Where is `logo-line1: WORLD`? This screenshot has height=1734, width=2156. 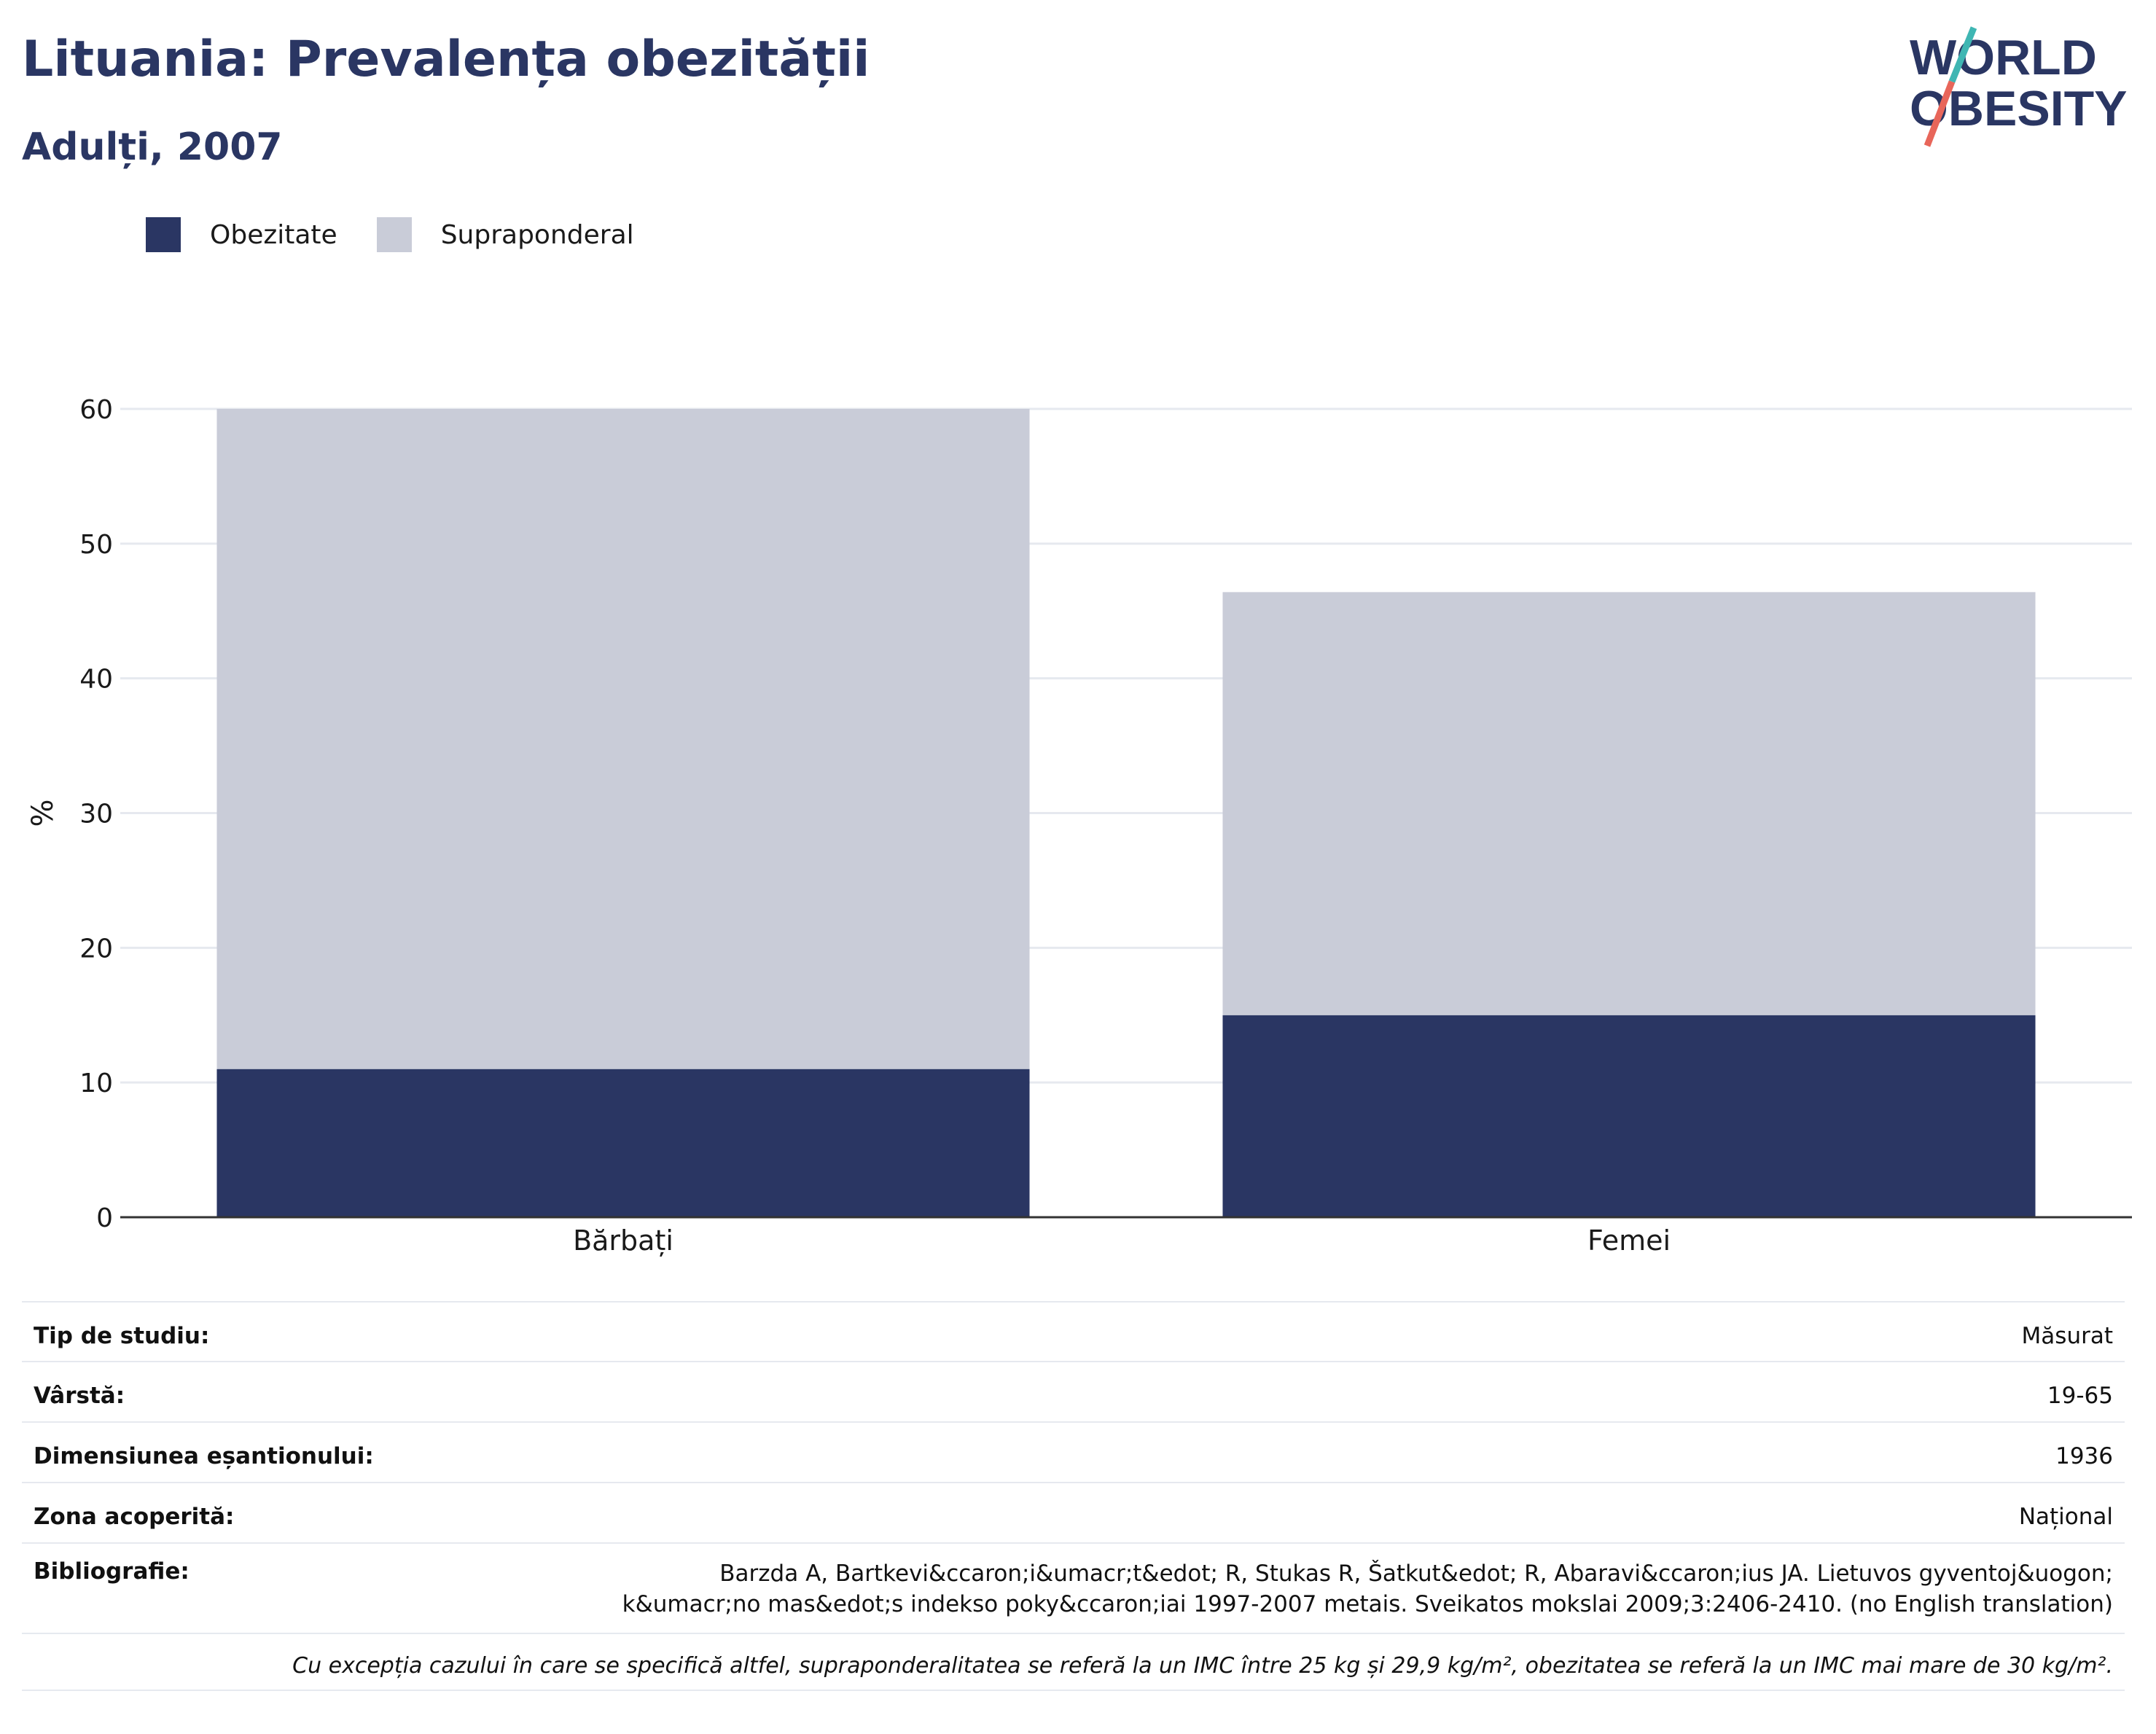
logo-line1: WORLD is located at coordinates (2004, 57).